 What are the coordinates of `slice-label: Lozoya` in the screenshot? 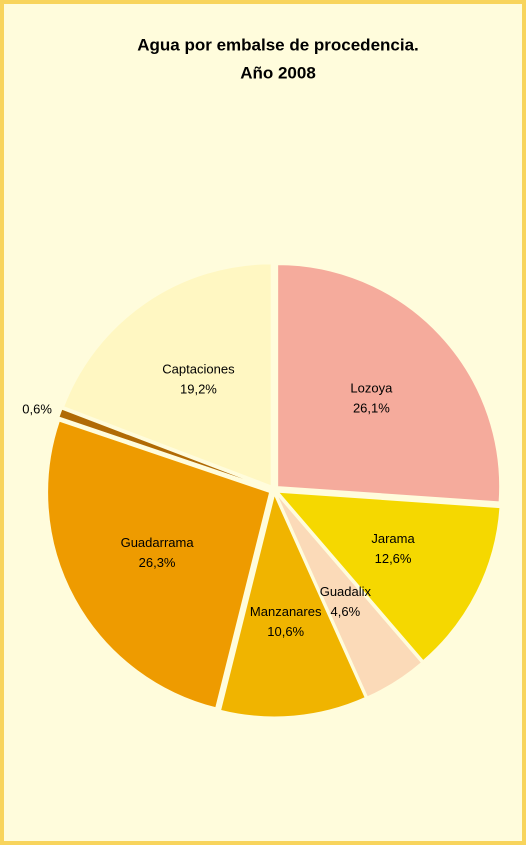 It's located at (371, 388).